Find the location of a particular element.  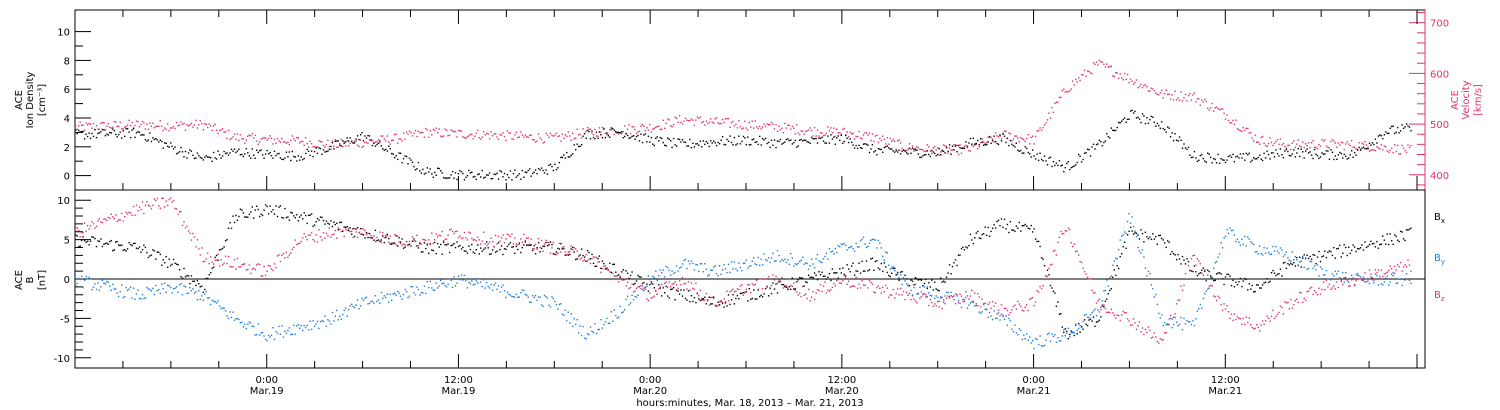

time-tick-label-4: 0:00 is located at coordinates (1033, 380).